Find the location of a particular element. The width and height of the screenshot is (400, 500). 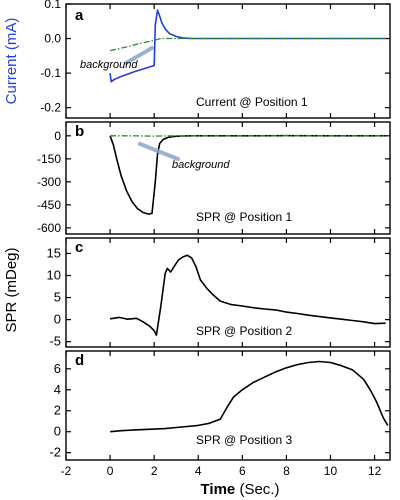

panel-letter: a is located at coordinates (79, 15).